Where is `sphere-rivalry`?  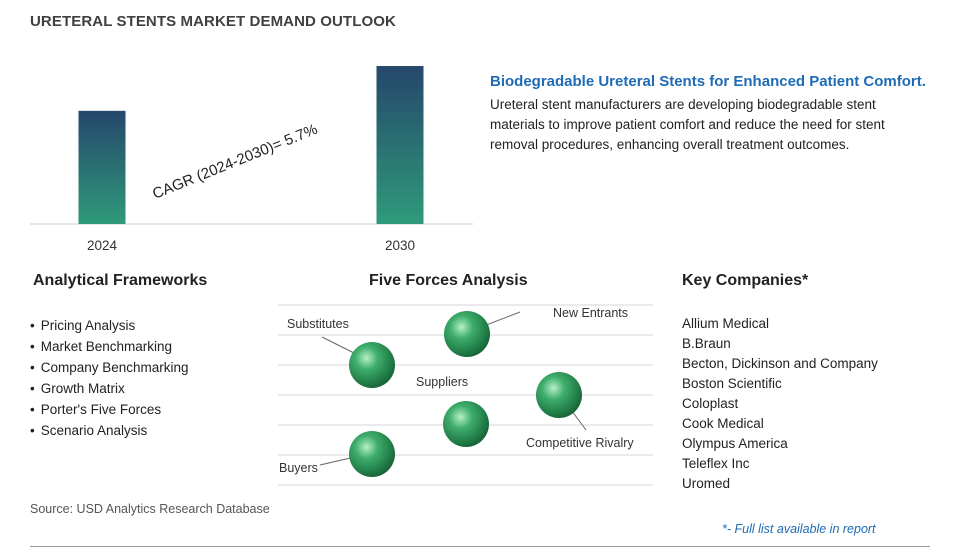
sphere-rivalry is located at coordinates (559, 395).